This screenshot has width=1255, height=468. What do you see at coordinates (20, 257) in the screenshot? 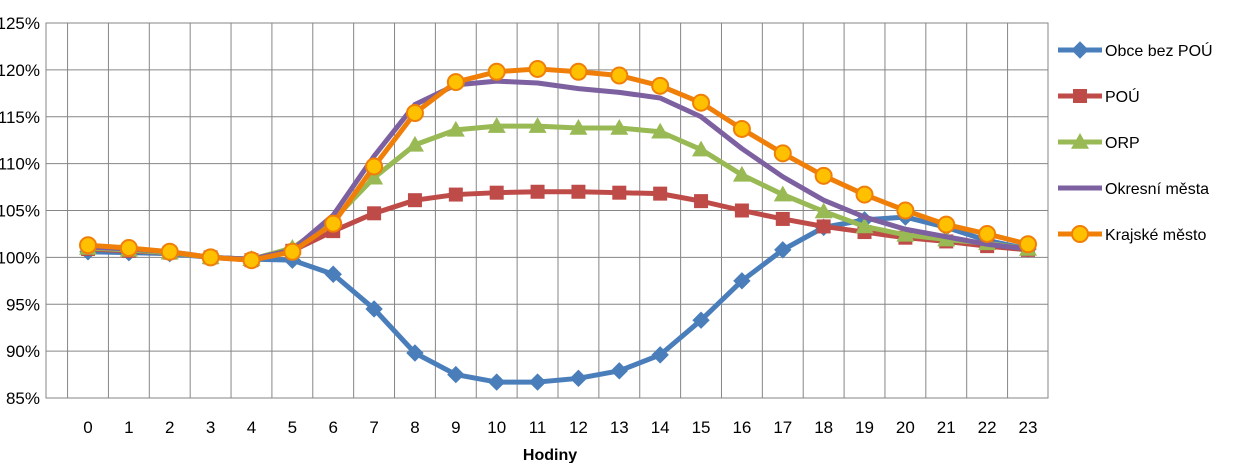
I see `y-tick-label: 100%` at bounding box center [20, 257].